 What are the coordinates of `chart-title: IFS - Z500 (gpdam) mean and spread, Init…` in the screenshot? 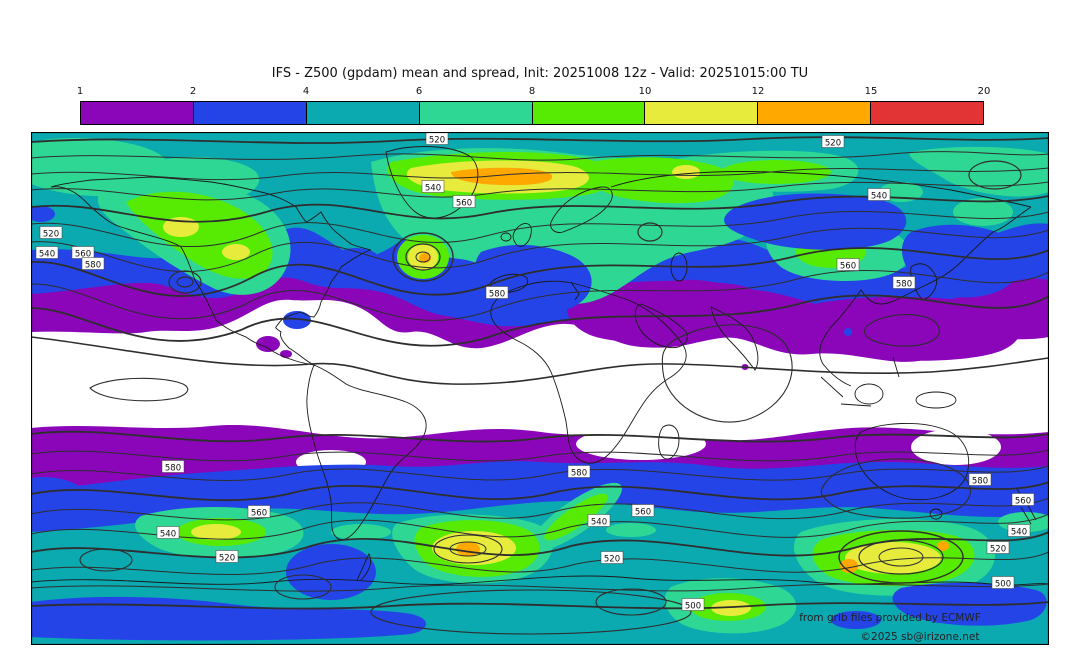 It's located at (540, 73).